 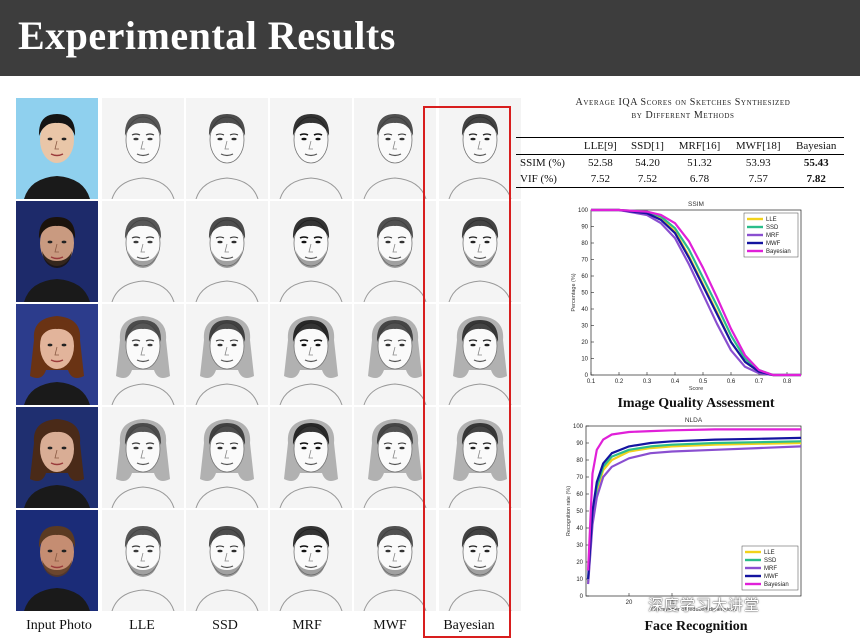 What do you see at coordinates (574, 292) in the screenshot?
I see `y-axis-label: Percentage (%)` at bounding box center [574, 292].